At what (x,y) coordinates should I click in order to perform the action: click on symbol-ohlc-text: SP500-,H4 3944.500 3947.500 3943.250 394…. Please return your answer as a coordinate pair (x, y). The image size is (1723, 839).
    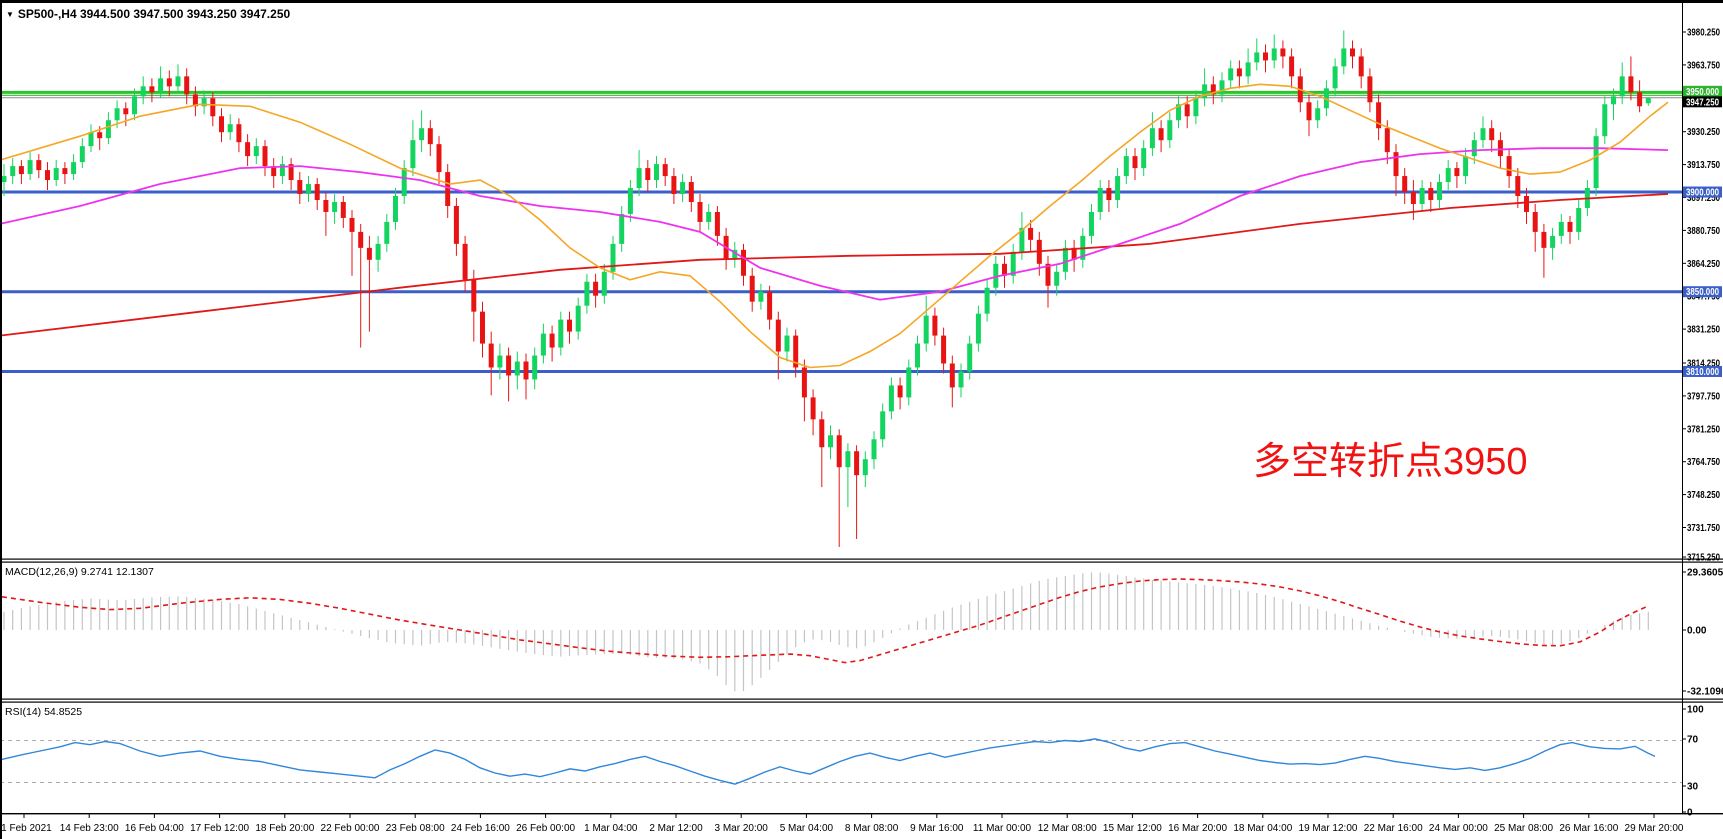
    Looking at the image, I should click on (154, 14).